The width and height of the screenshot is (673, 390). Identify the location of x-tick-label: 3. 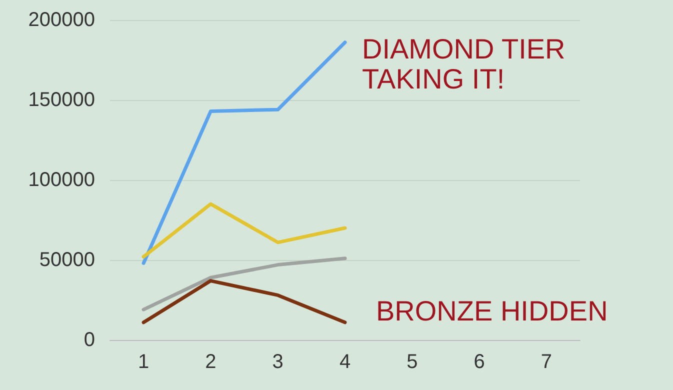
(278, 362).